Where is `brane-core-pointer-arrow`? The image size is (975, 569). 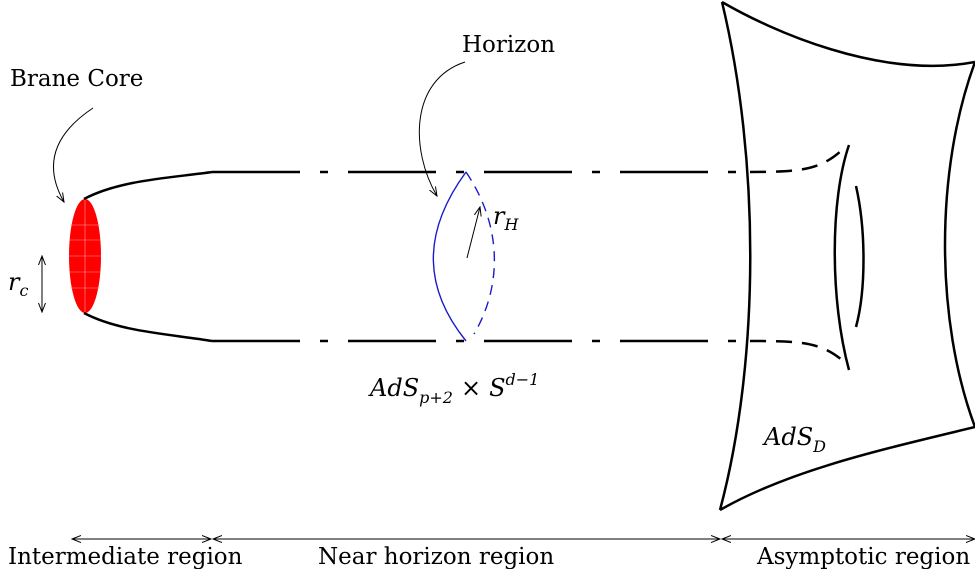 brane-core-pointer-arrow is located at coordinates (73, 154).